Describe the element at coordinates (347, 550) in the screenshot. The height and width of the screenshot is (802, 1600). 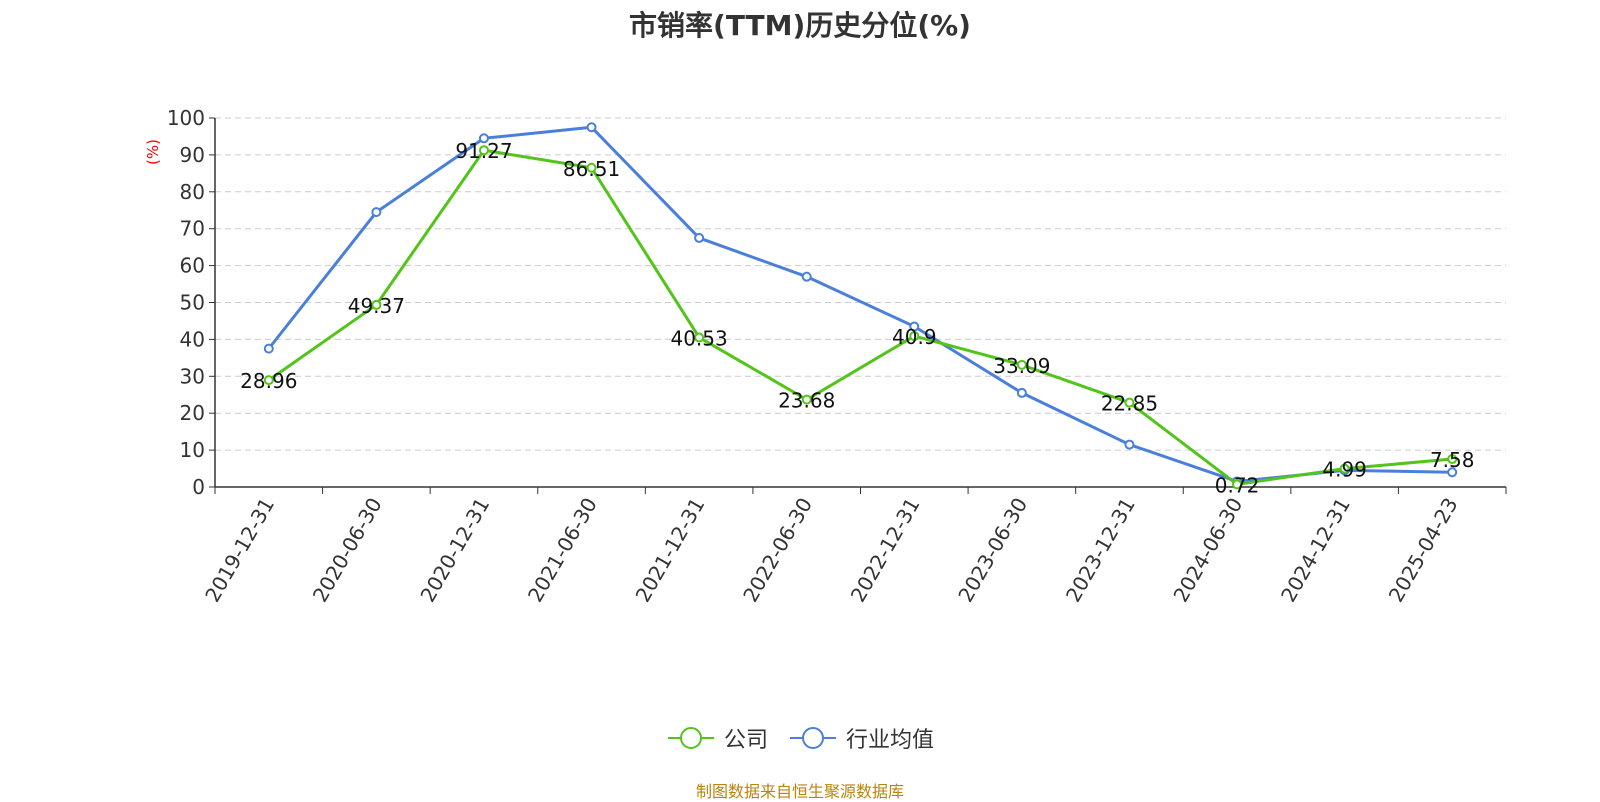
I see `x-tick-label: 2020-06-30` at that location.